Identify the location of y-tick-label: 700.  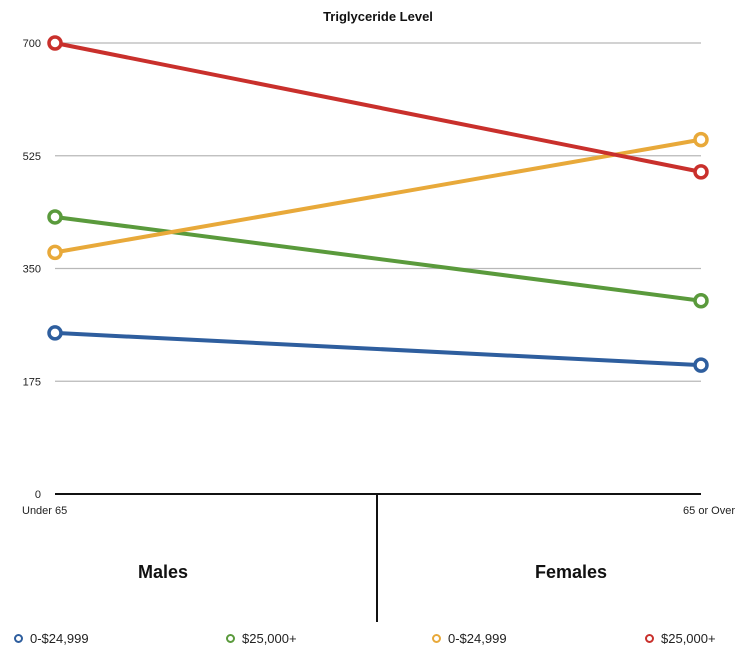
(32, 44).